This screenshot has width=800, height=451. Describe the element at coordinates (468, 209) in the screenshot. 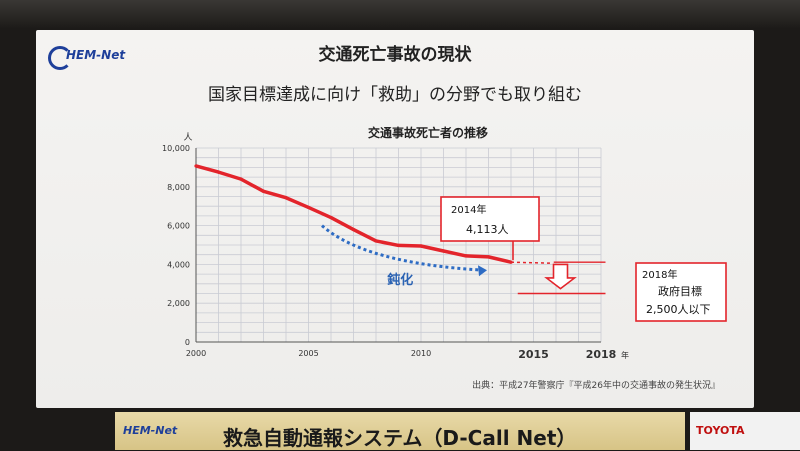

I see `callout-2014-year: 2014年` at that location.